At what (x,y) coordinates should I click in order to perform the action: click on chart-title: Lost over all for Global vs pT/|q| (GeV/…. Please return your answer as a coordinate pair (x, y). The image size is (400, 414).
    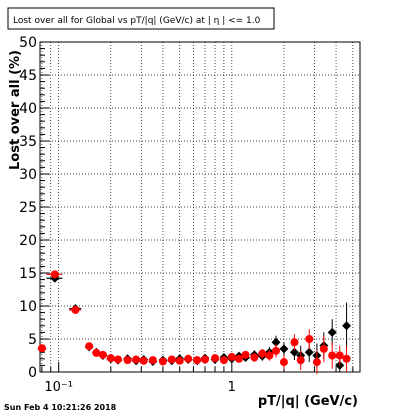
    Looking at the image, I should click on (137, 21).